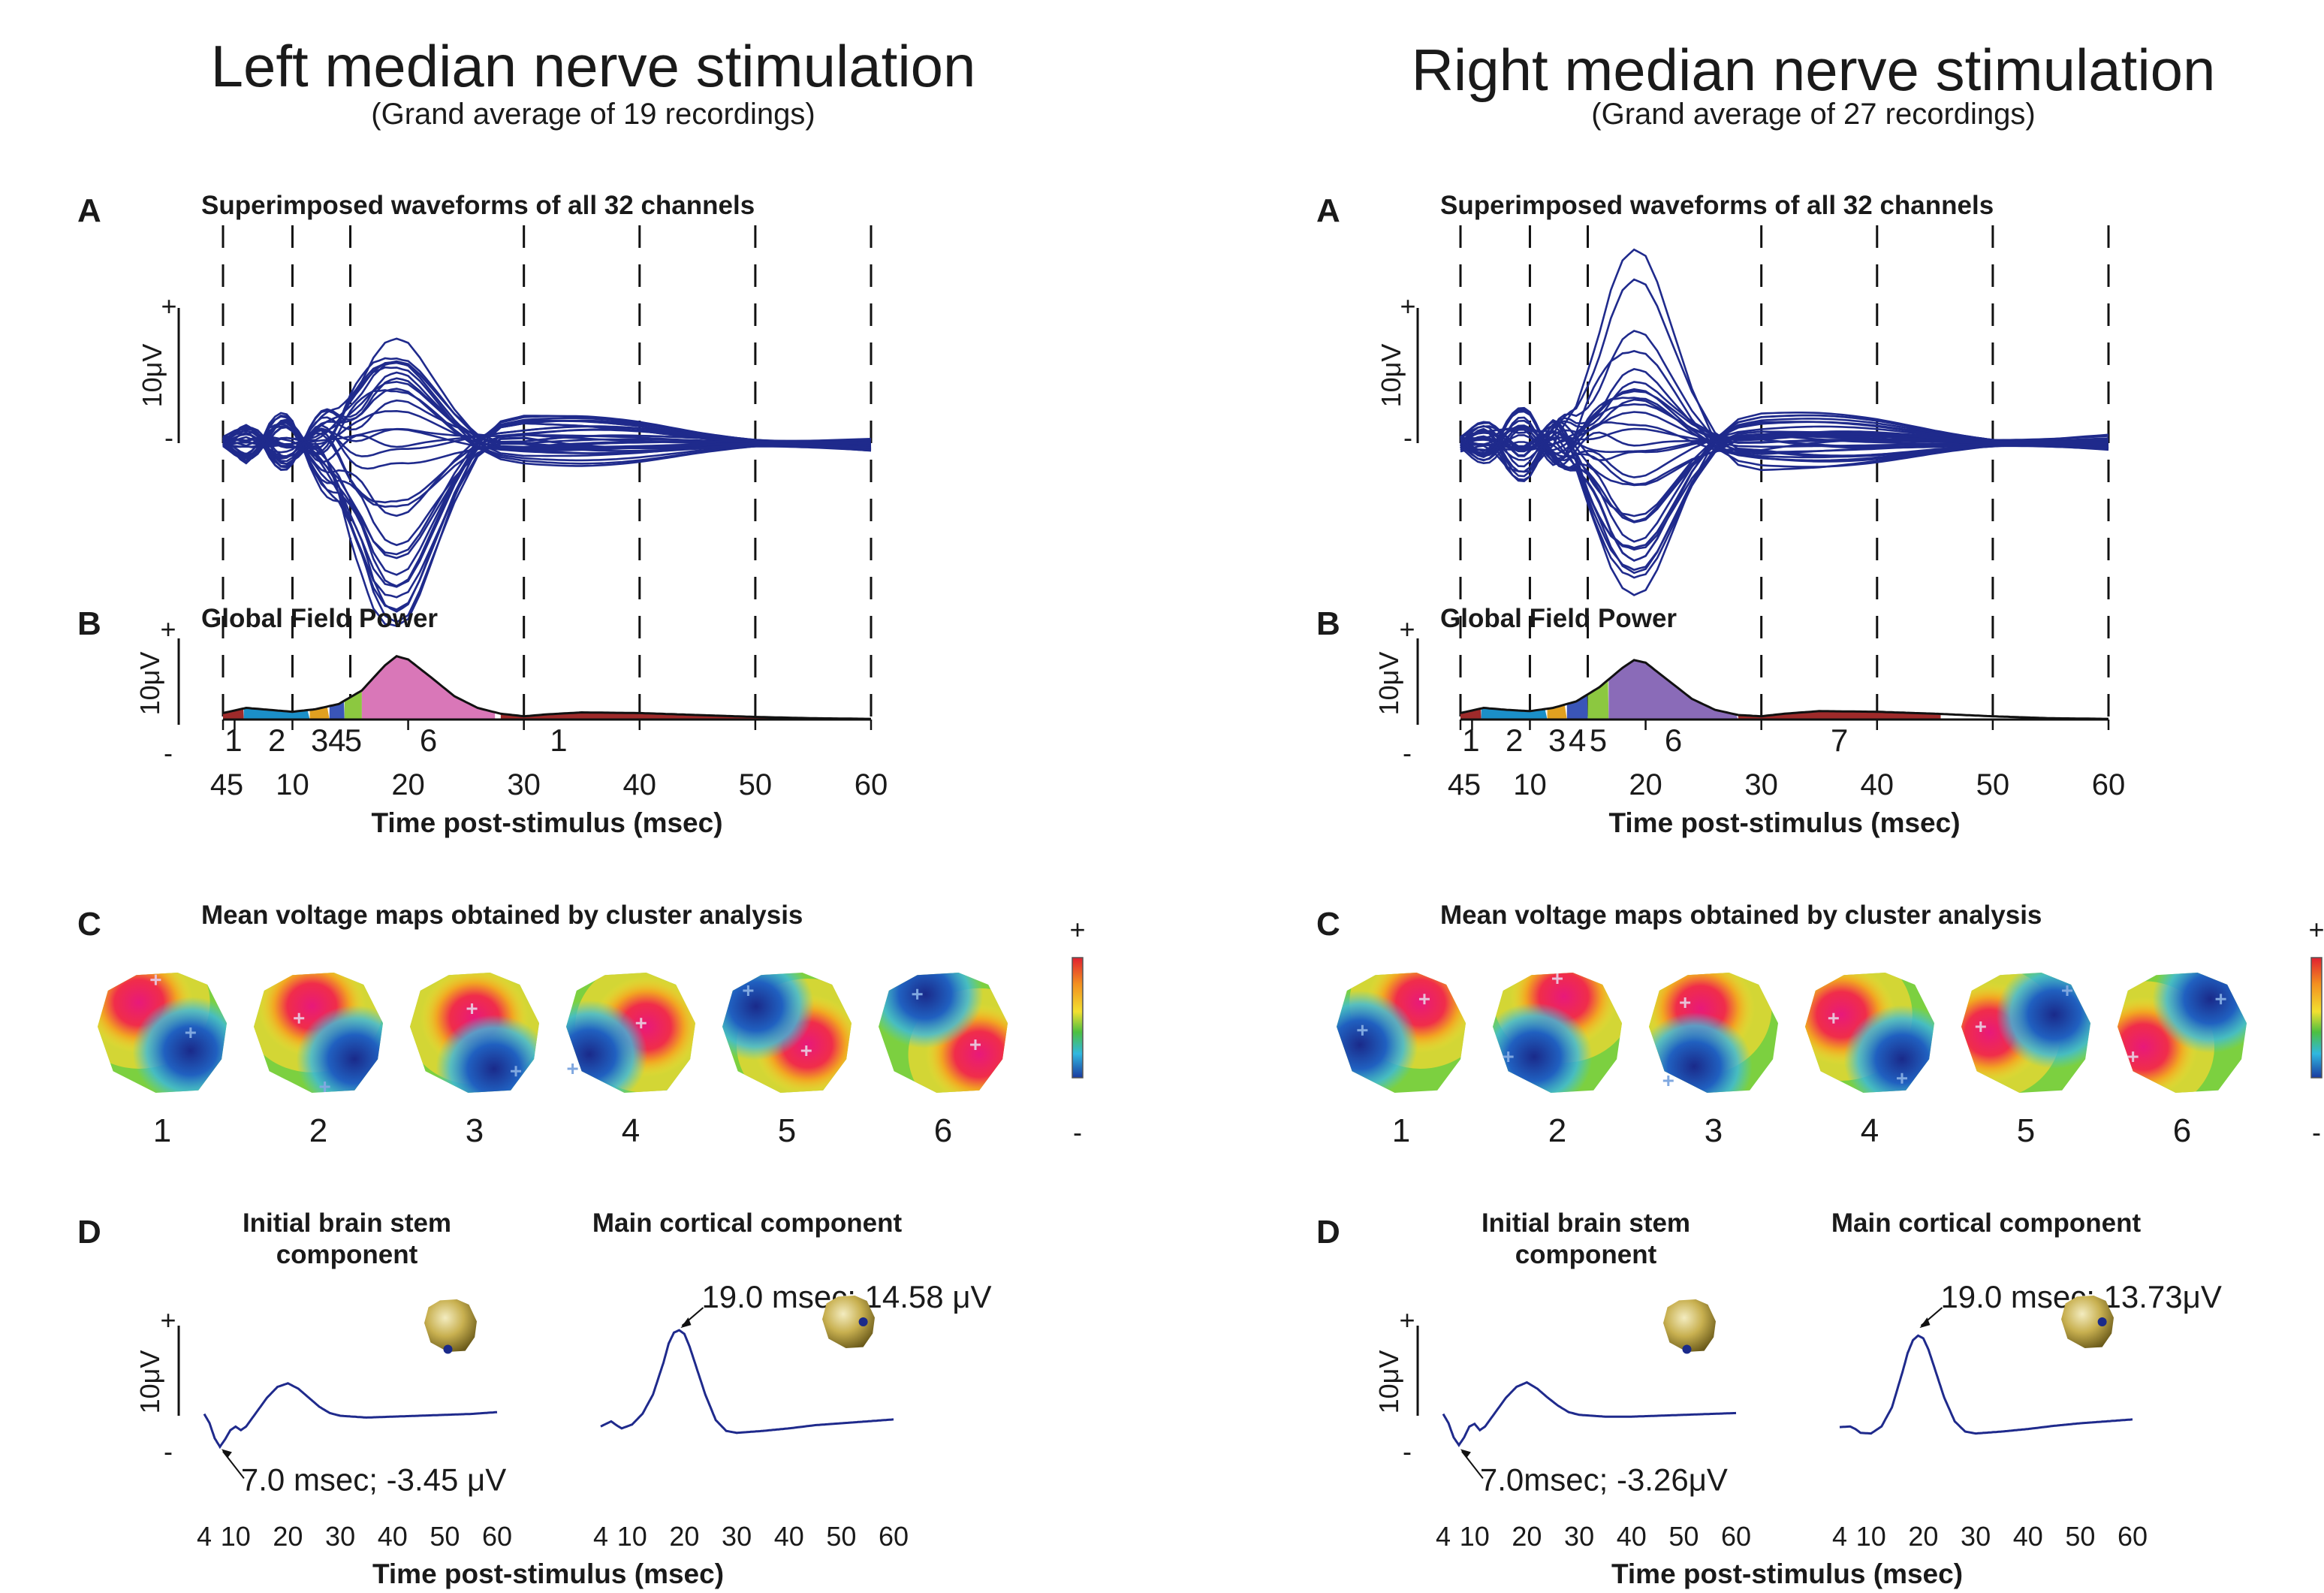  What do you see at coordinates (353, 740) in the screenshot?
I see `gfp-segment-label: 5` at bounding box center [353, 740].